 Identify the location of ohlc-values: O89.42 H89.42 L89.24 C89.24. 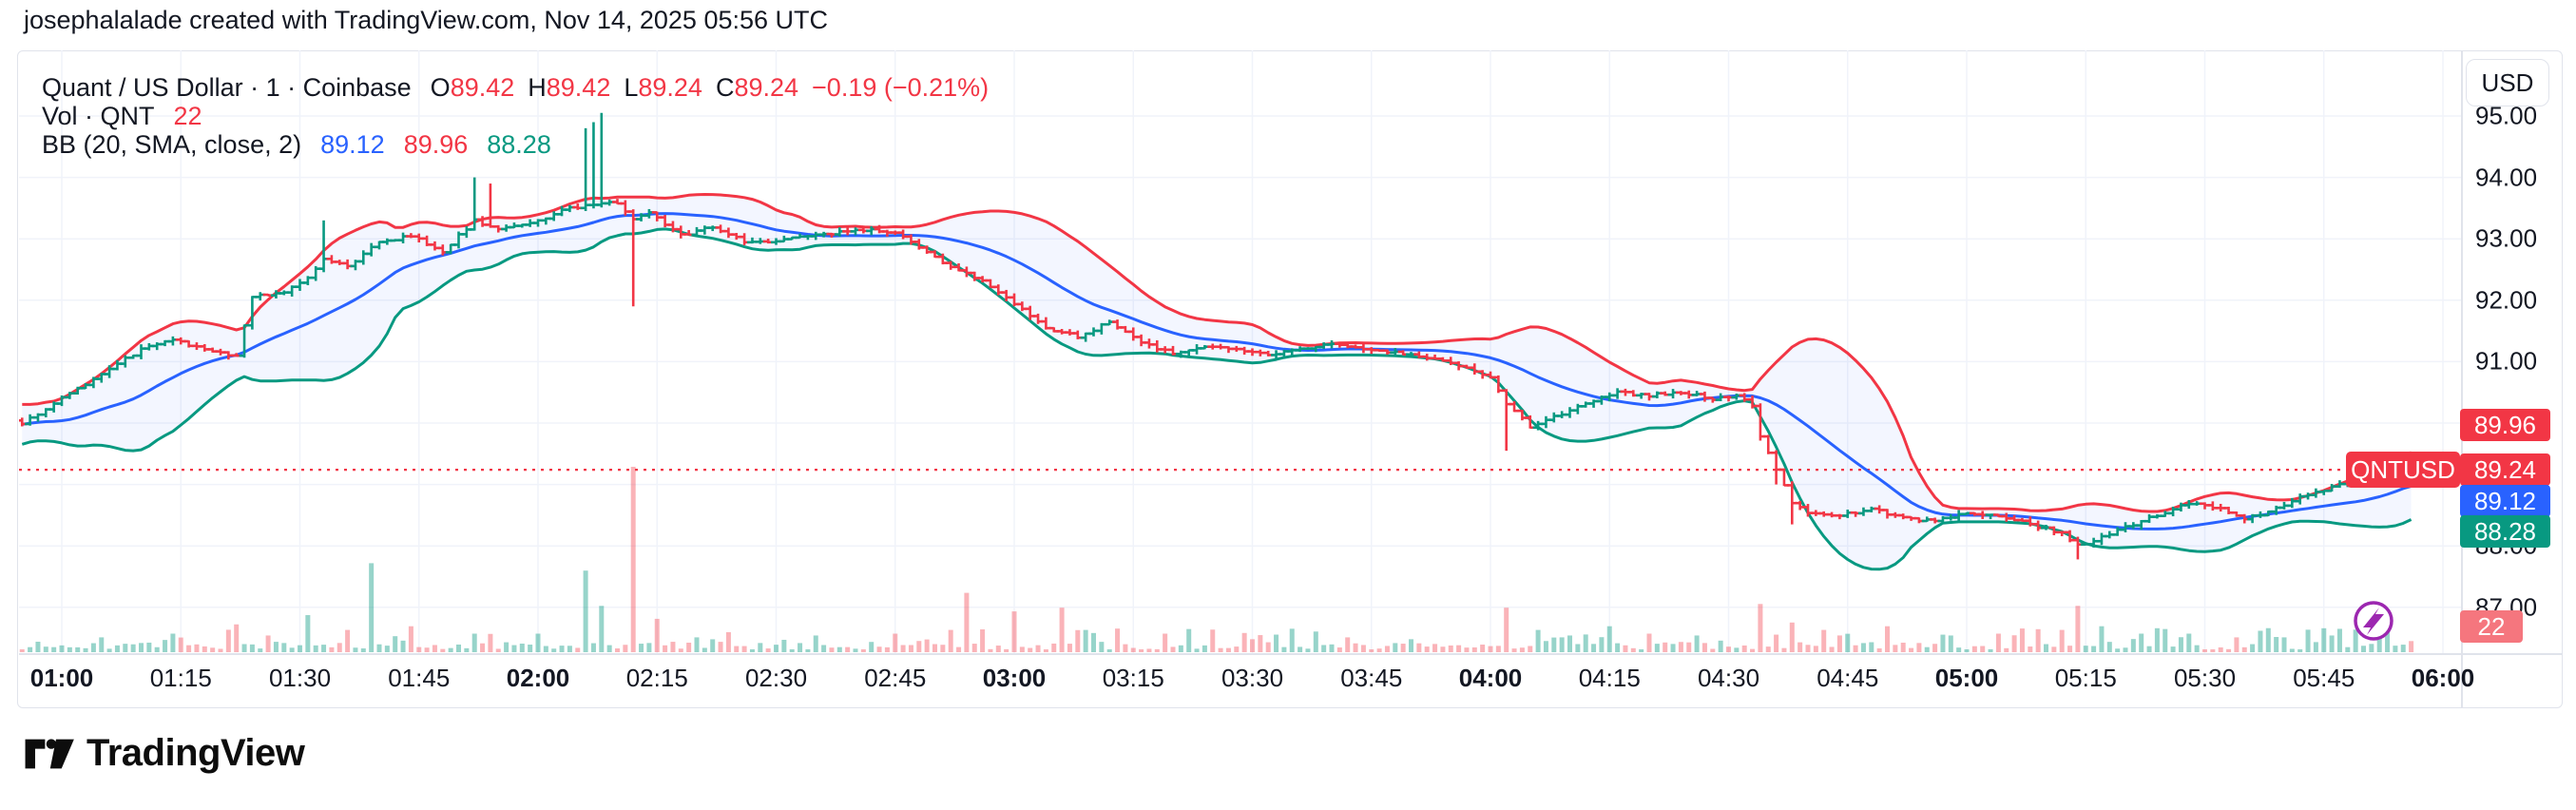
(622, 87).